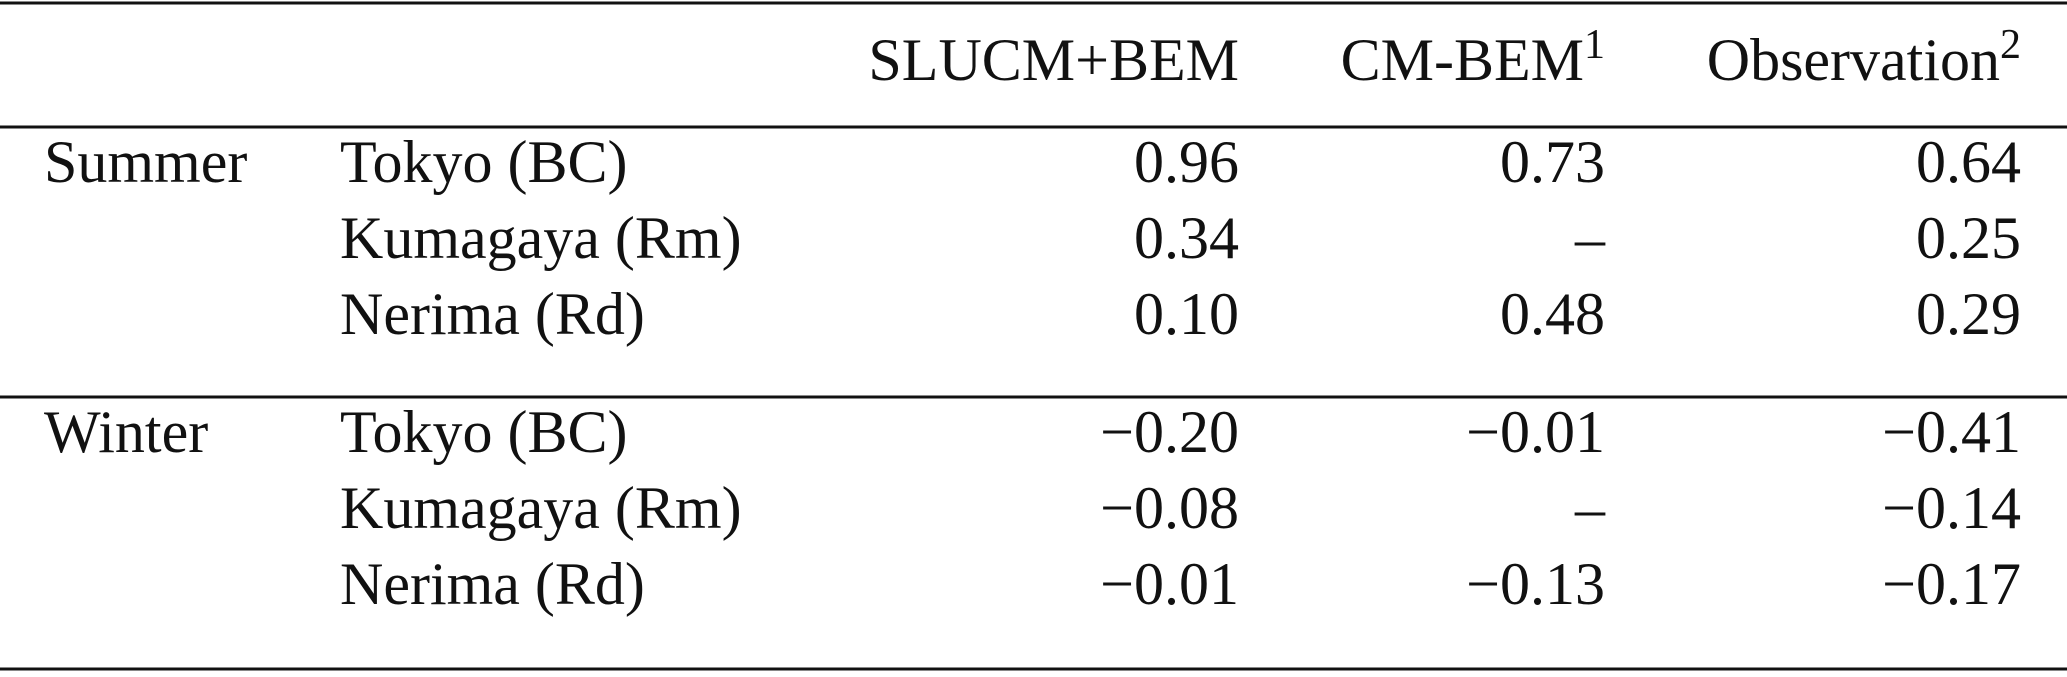 This screenshot has height=677, width=2067. I want to click on header-superscript: 2, so click(2010, 45).